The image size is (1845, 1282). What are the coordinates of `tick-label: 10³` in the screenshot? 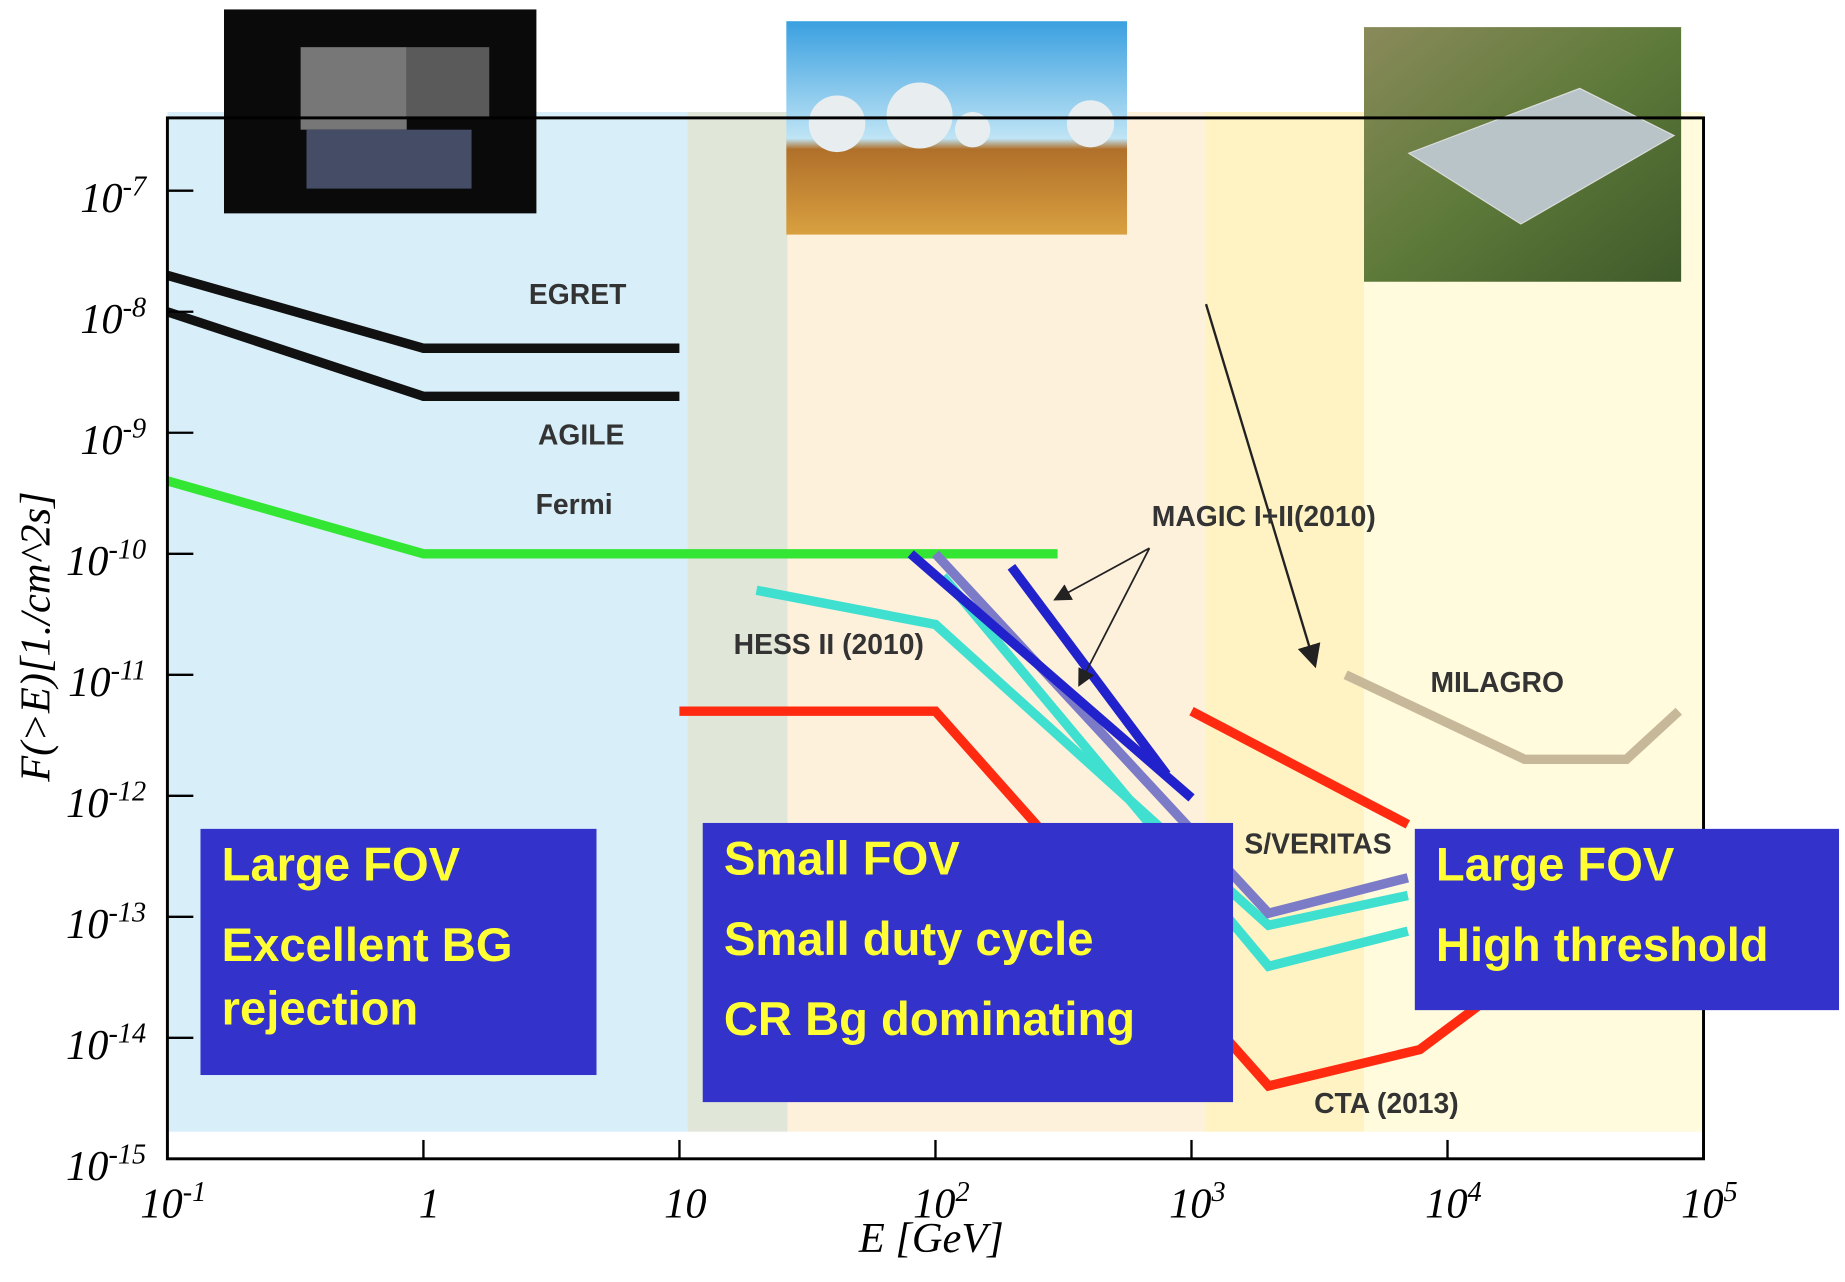 It's located at (1197, 1202).